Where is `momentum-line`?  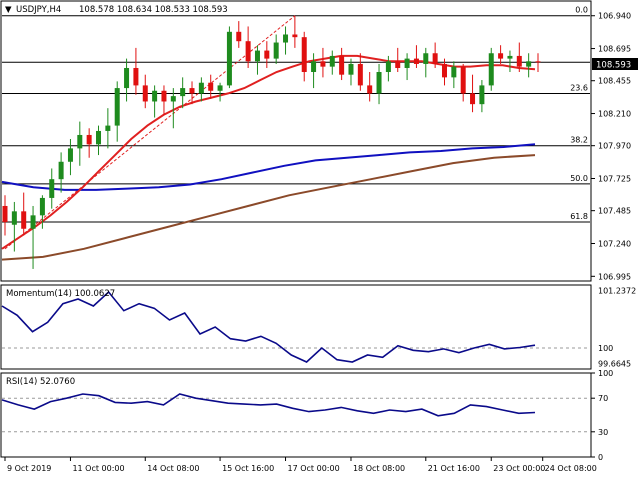 momentum-line is located at coordinates (268, 326).